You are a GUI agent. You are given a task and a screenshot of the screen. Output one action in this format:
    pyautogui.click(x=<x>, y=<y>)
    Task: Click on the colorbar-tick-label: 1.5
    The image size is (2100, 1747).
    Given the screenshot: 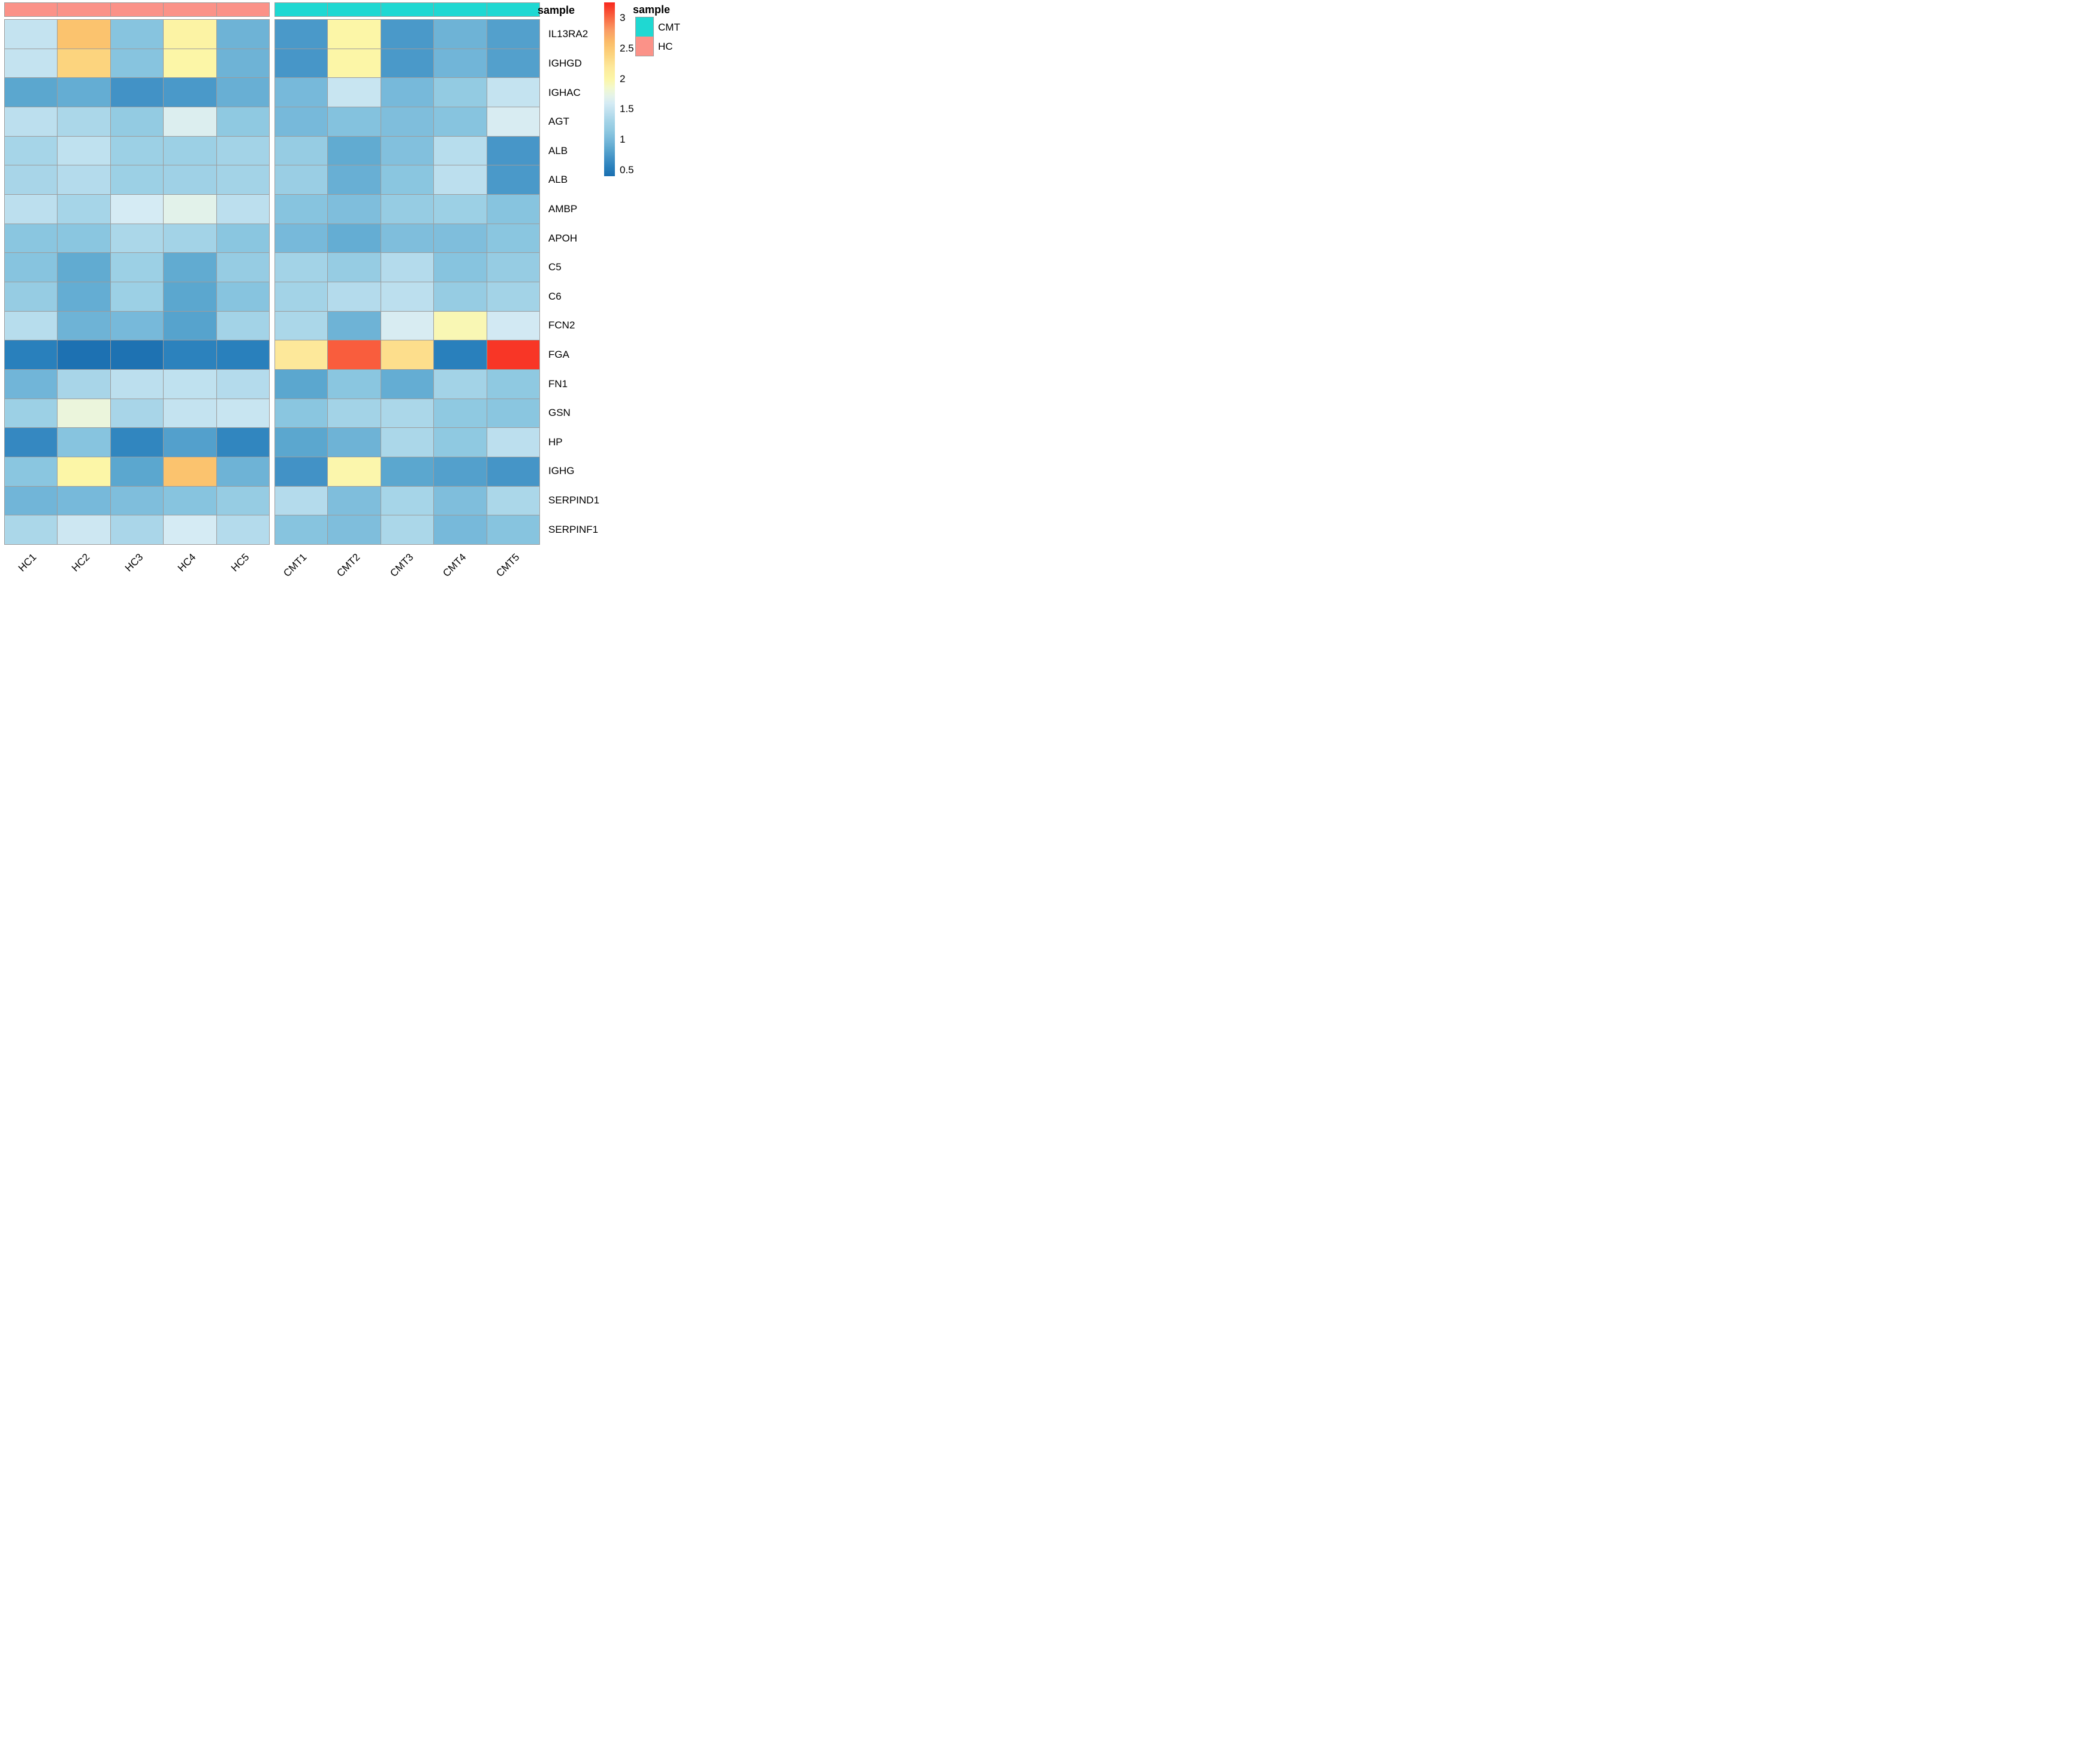 What is the action you would take?
    pyautogui.click(x=627, y=109)
    